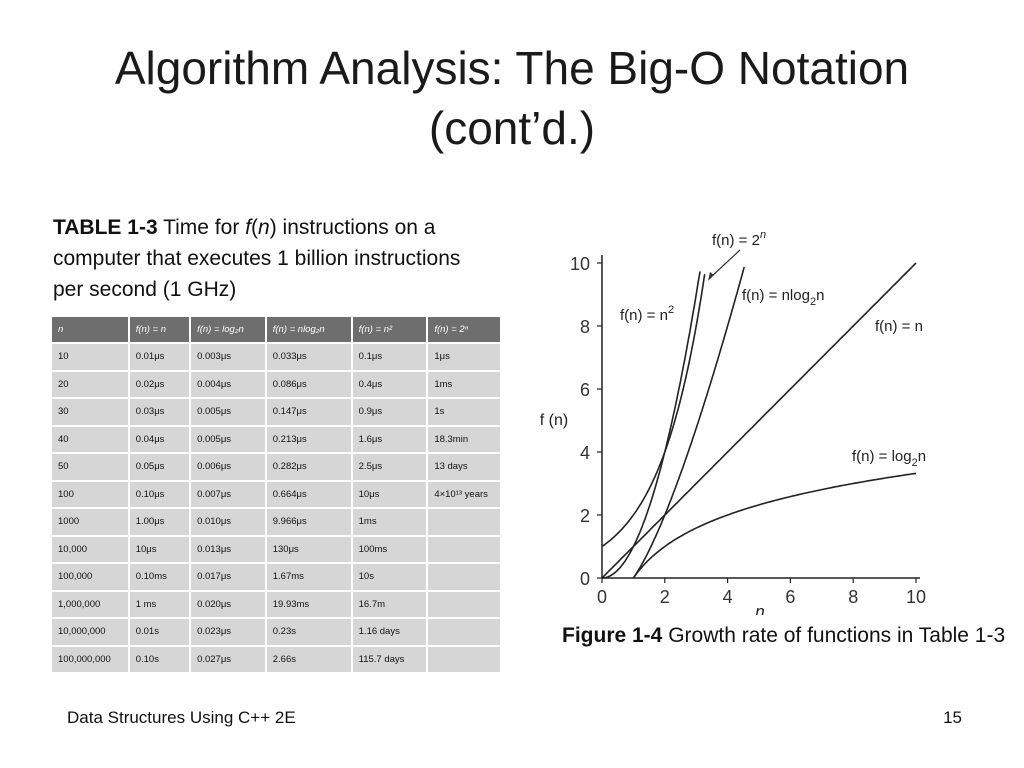 The height and width of the screenshot is (768, 1024). What do you see at coordinates (790, 597) in the screenshot?
I see `x-tick-label: 6` at bounding box center [790, 597].